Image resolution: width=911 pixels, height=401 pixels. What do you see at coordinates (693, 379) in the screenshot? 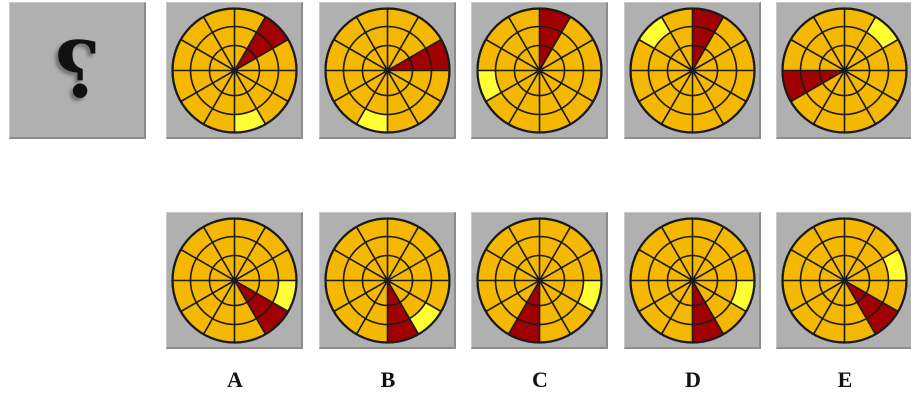
I see `option-label-d: D` at bounding box center [693, 379].